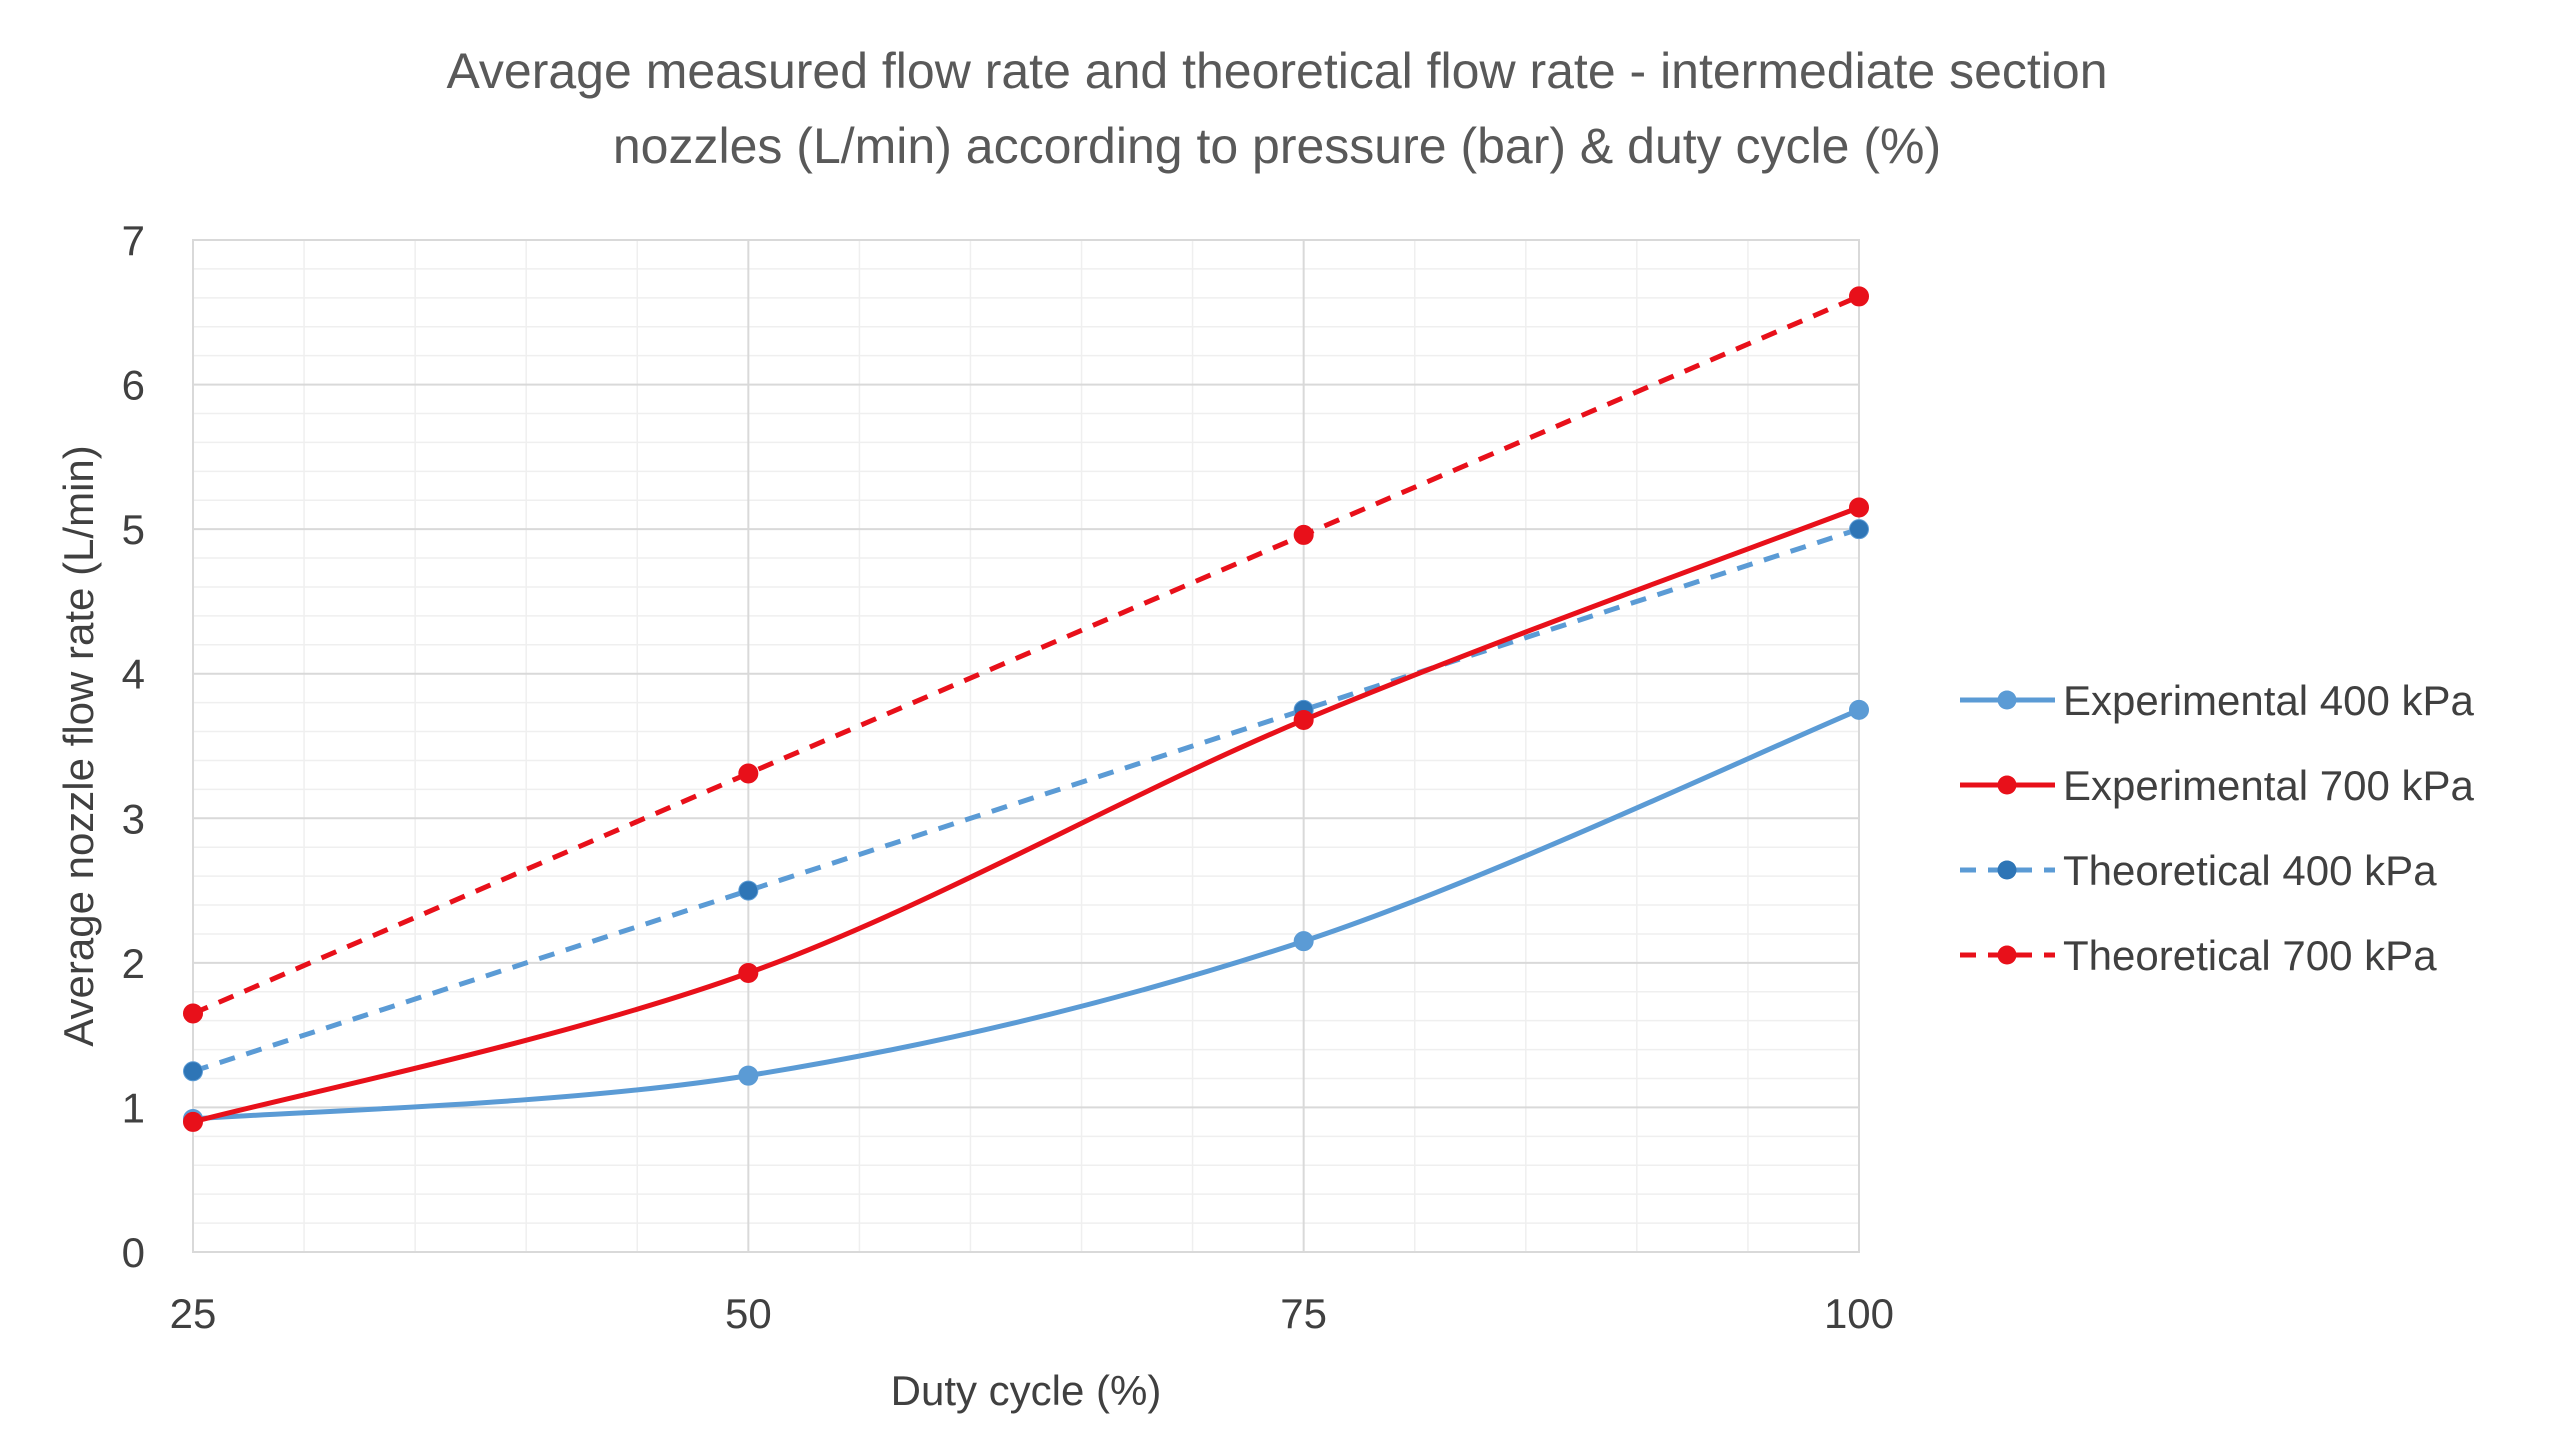 Image resolution: width=2554 pixels, height=1449 pixels. I want to click on legend-item-experimental-700-kpa: Experimental 700 kPa, so click(2217, 785).